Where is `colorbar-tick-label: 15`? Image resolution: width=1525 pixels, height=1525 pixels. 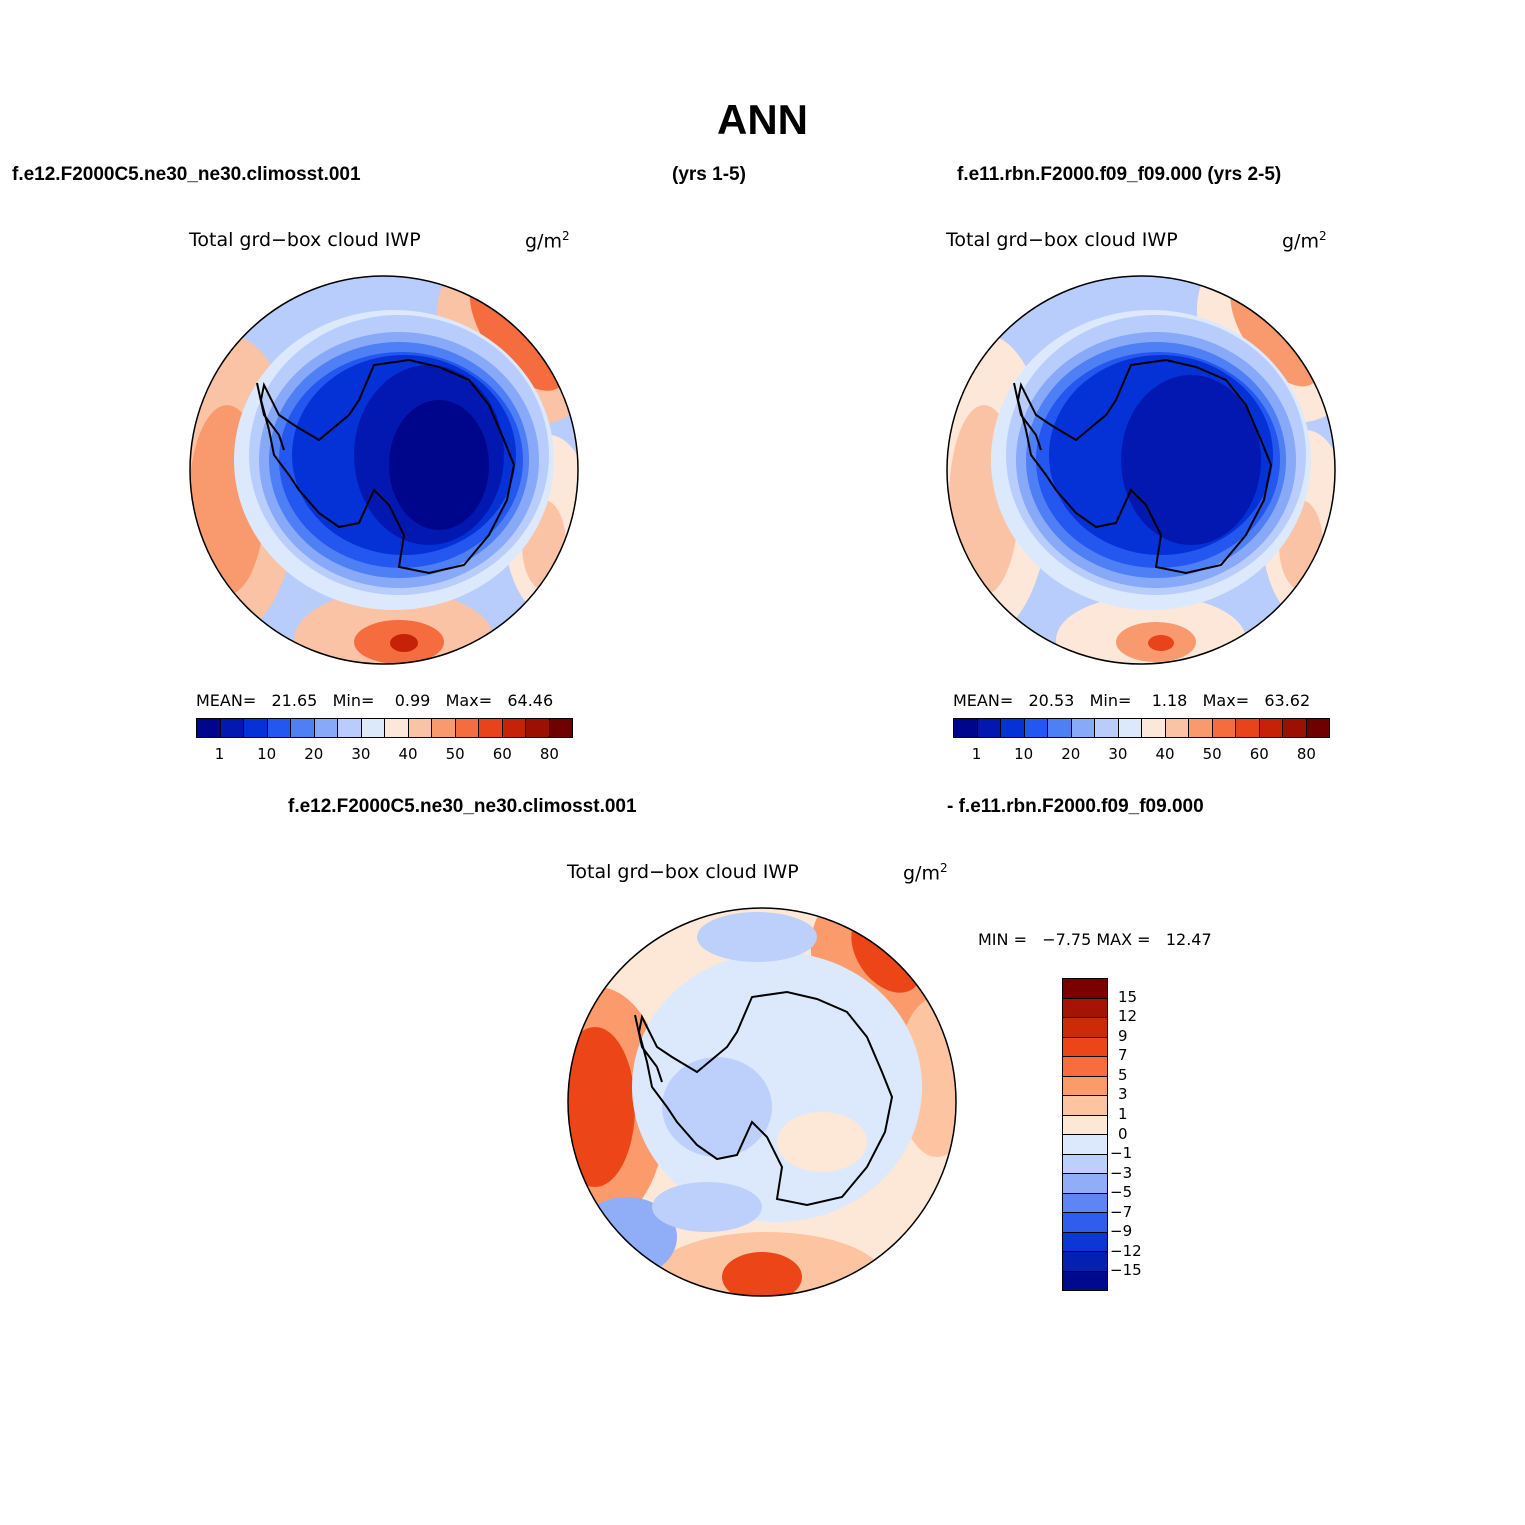
colorbar-tick-label: 15 is located at coordinates (1128, 996).